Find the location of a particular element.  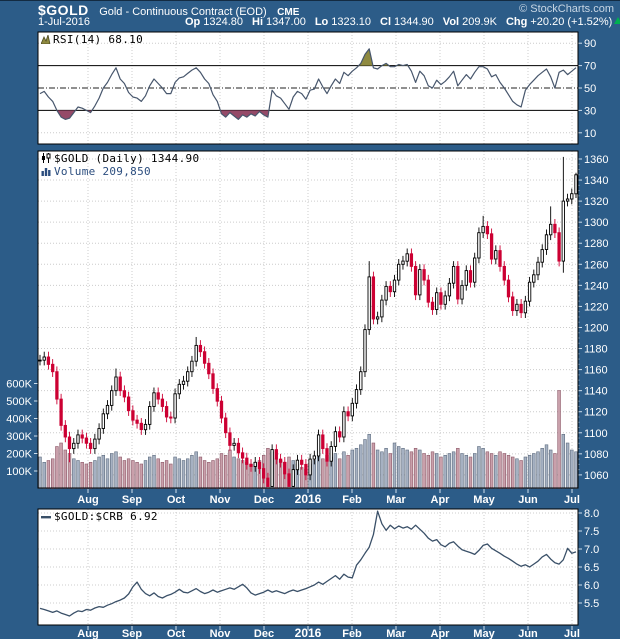

ratio-axis-label: 7.0 is located at coordinates (591, 550).